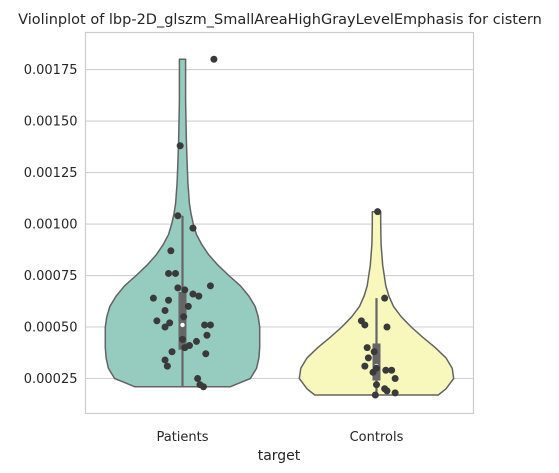 The image size is (559, 473). I want to click on iqr-box-controls, so click(376, 362).